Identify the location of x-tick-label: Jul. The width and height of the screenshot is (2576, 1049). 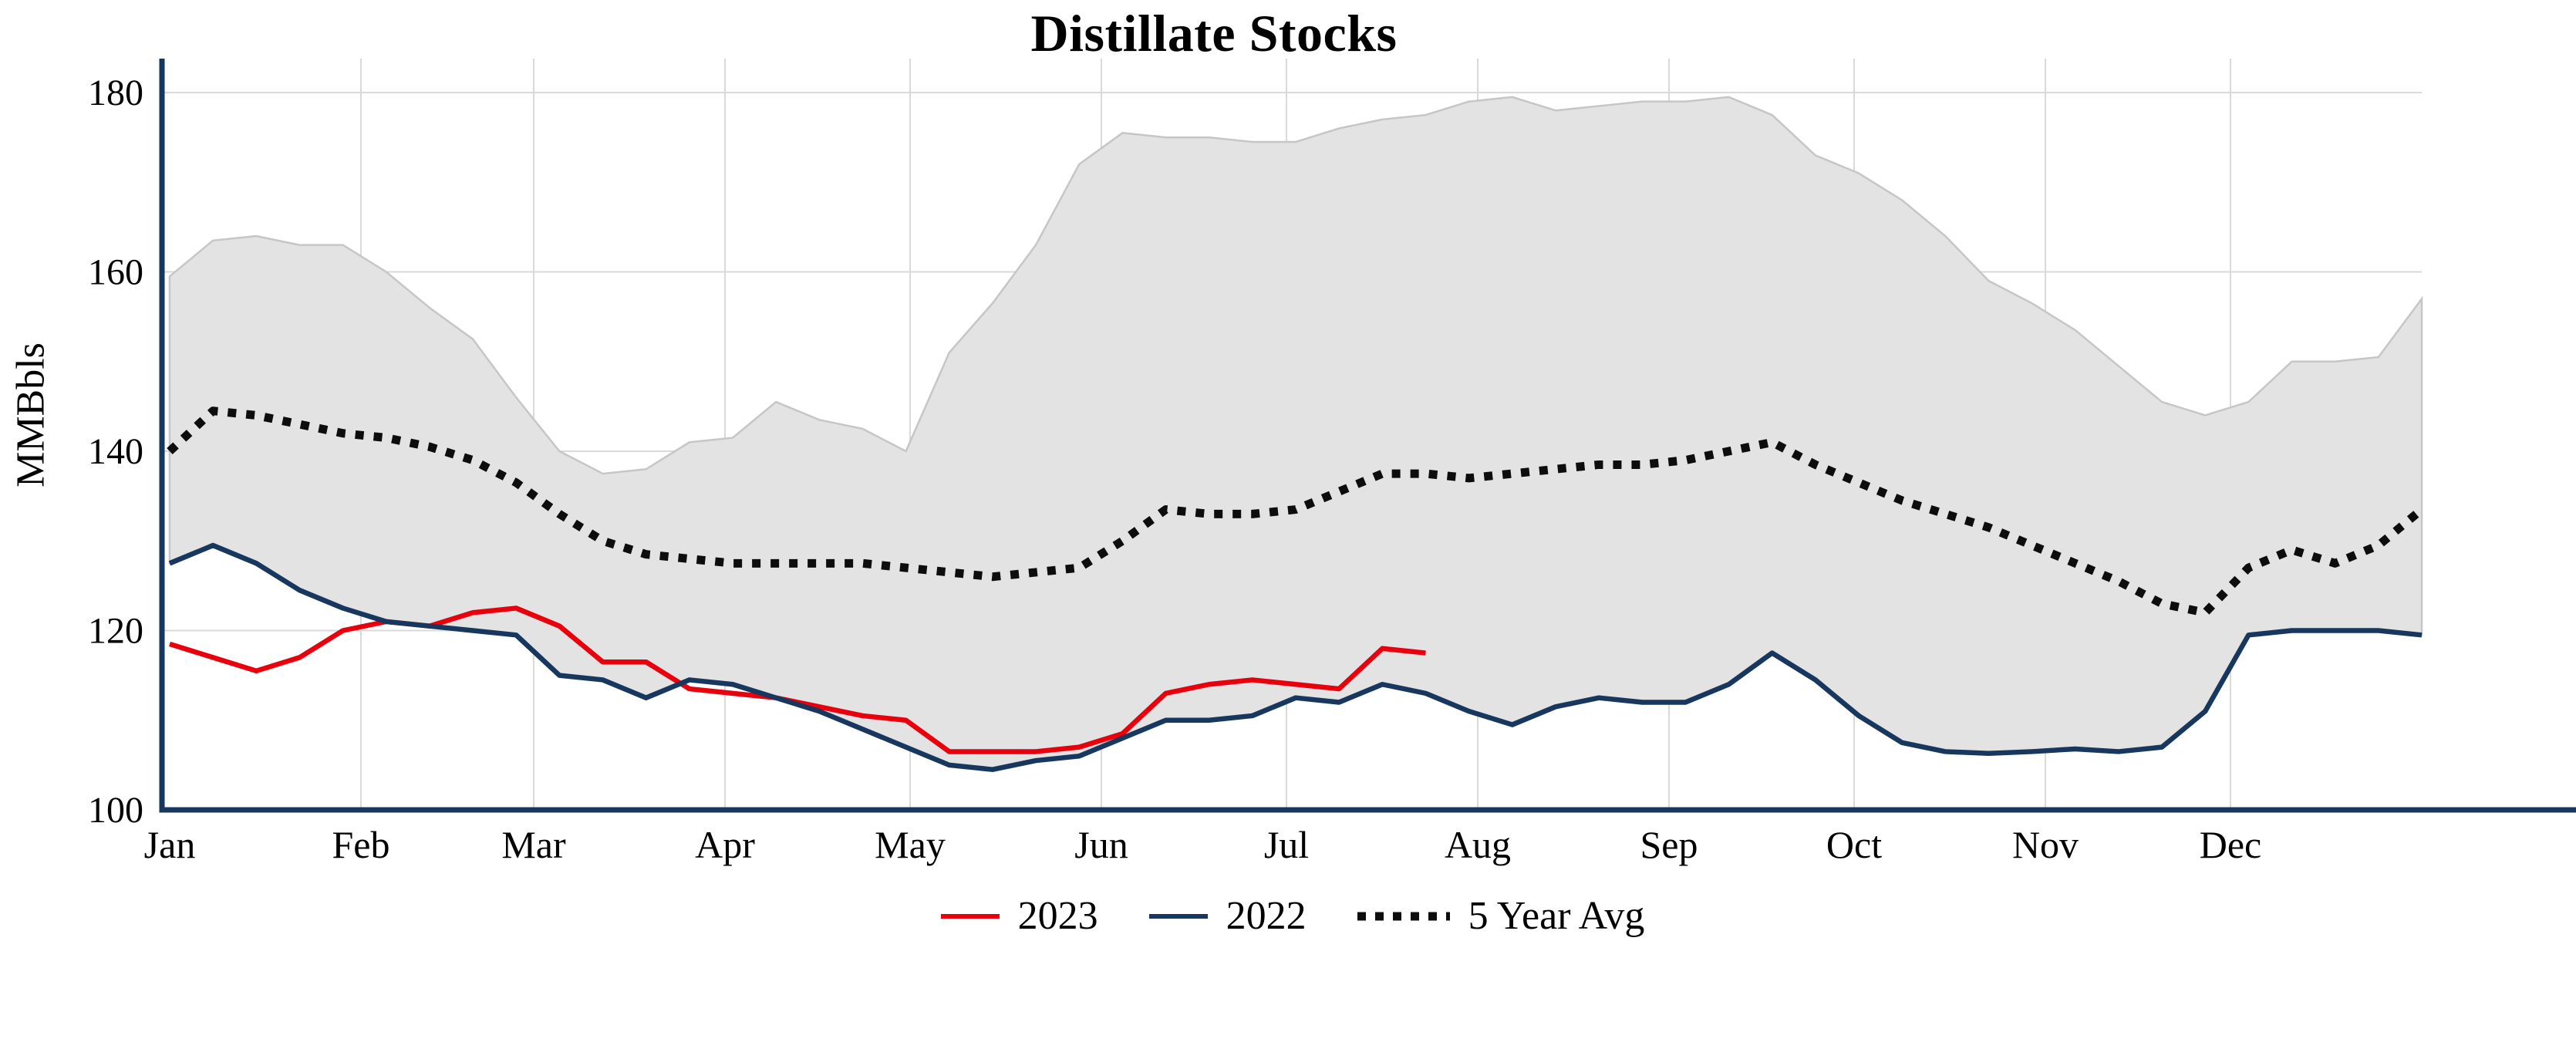
(1286, 845).